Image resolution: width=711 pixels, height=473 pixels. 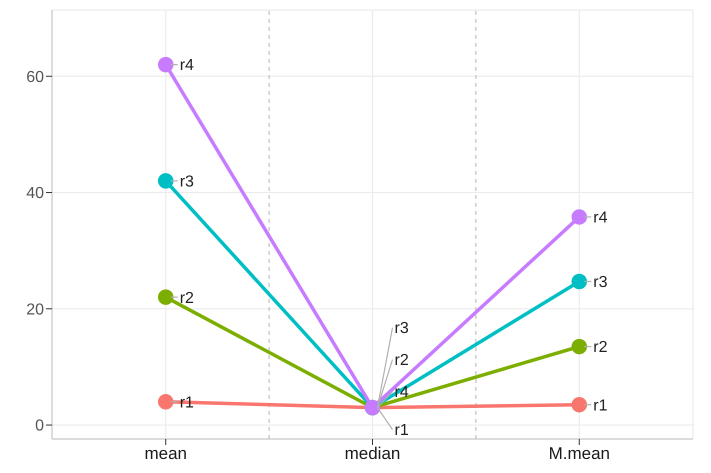 What do you see at coordinates (372, 454) in the screenshot?
I see `x-tick-label: median` at bounding box center [372, 454].